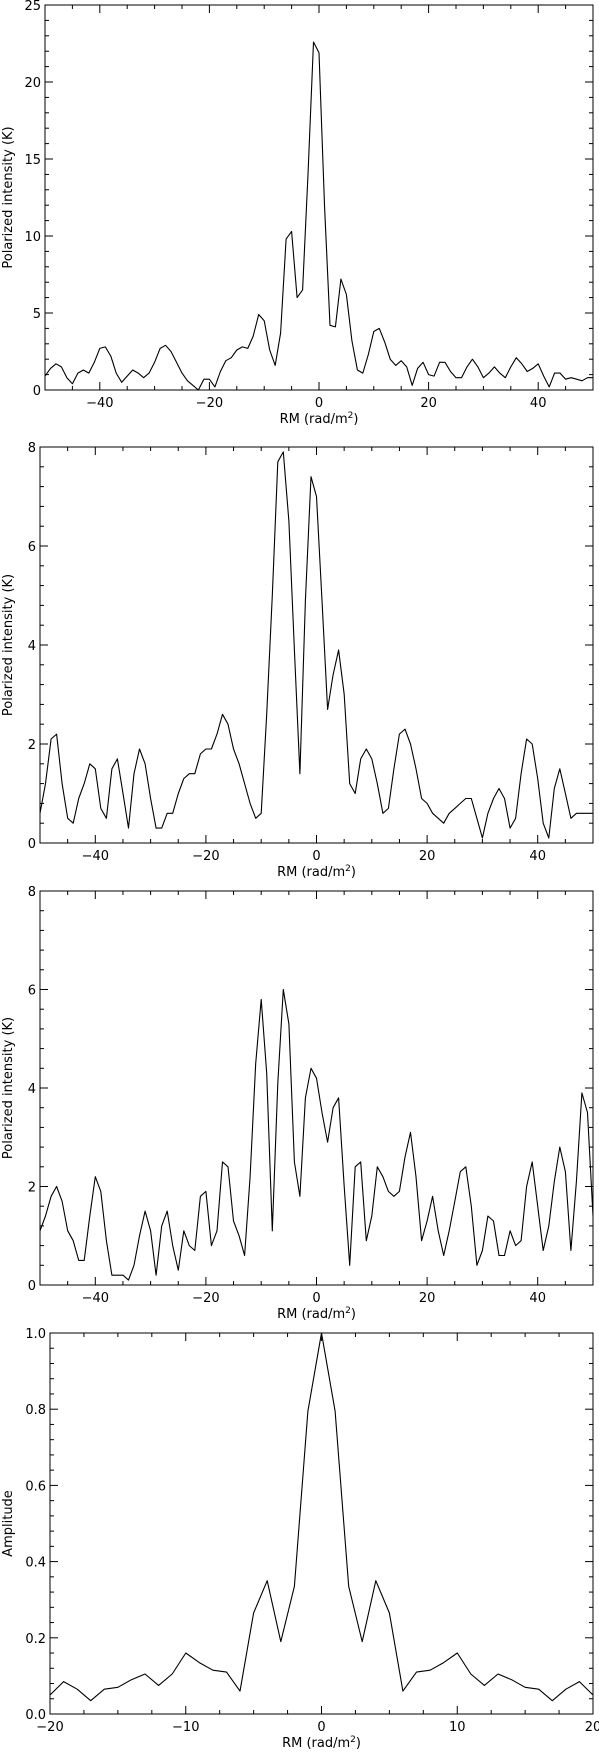 This screenshot has height=1761, width=599. What do you see at coordinates (185, 1727) in the screenshot?
I see `x-tick-label: −10` at bounding box center [185, 1727].